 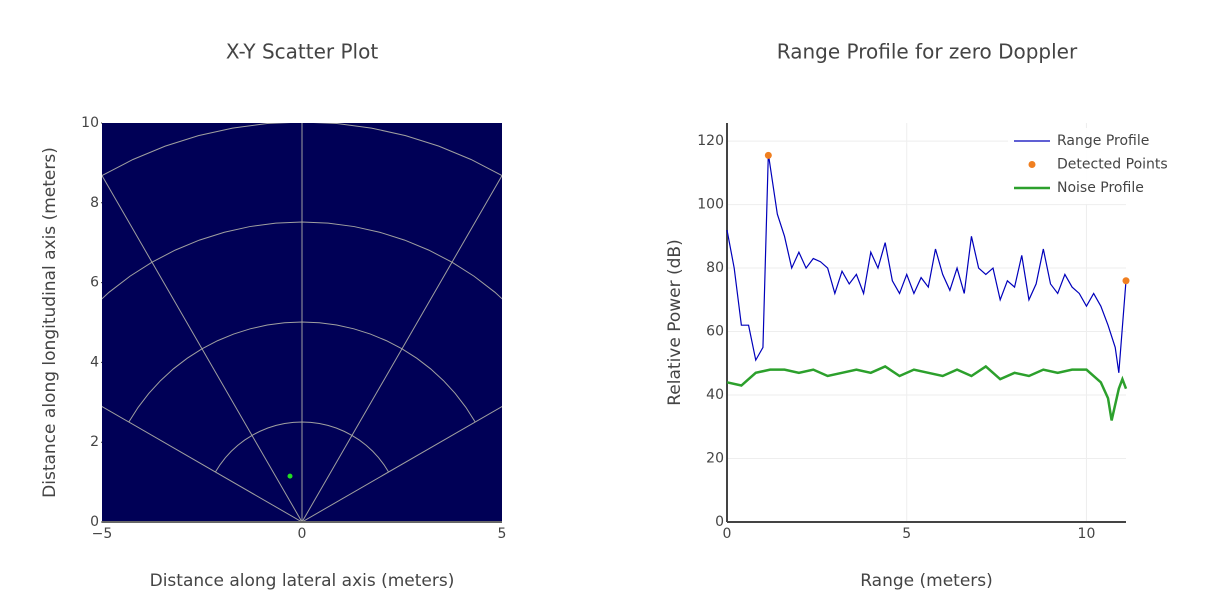 I want to click on y-tick-label: 10, so click(x=90, y=123).